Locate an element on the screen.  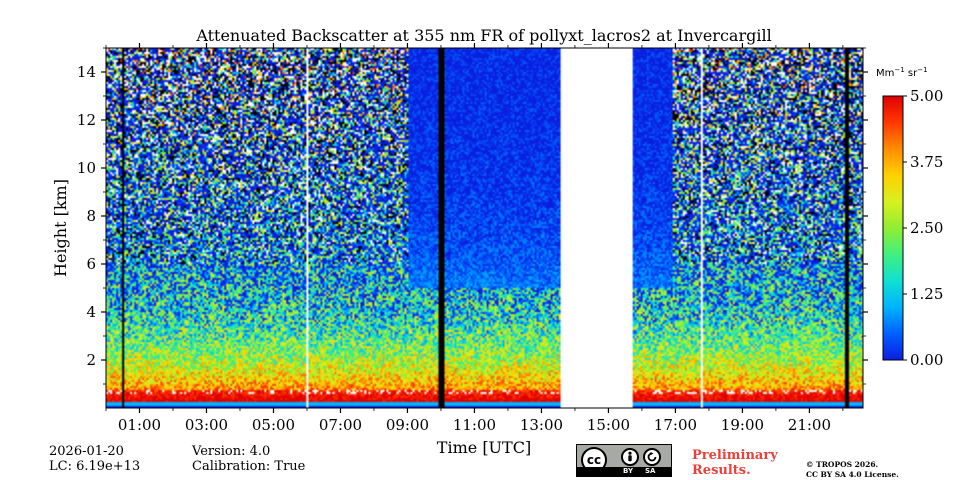
x-tick-label: 17:00 is located at coordinates (675, 425).